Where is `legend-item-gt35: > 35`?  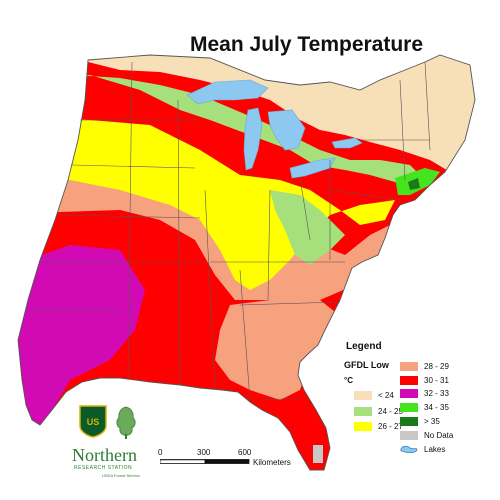 legend-item-gt35: > 35 is located at coordinates (420, 421).